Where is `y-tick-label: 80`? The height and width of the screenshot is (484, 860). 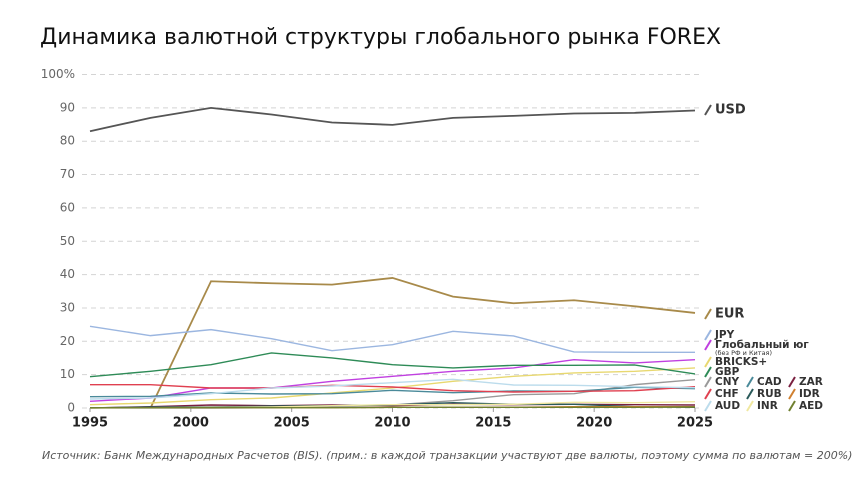
y-tick-label: 80 is located at coordinates (67, 141).